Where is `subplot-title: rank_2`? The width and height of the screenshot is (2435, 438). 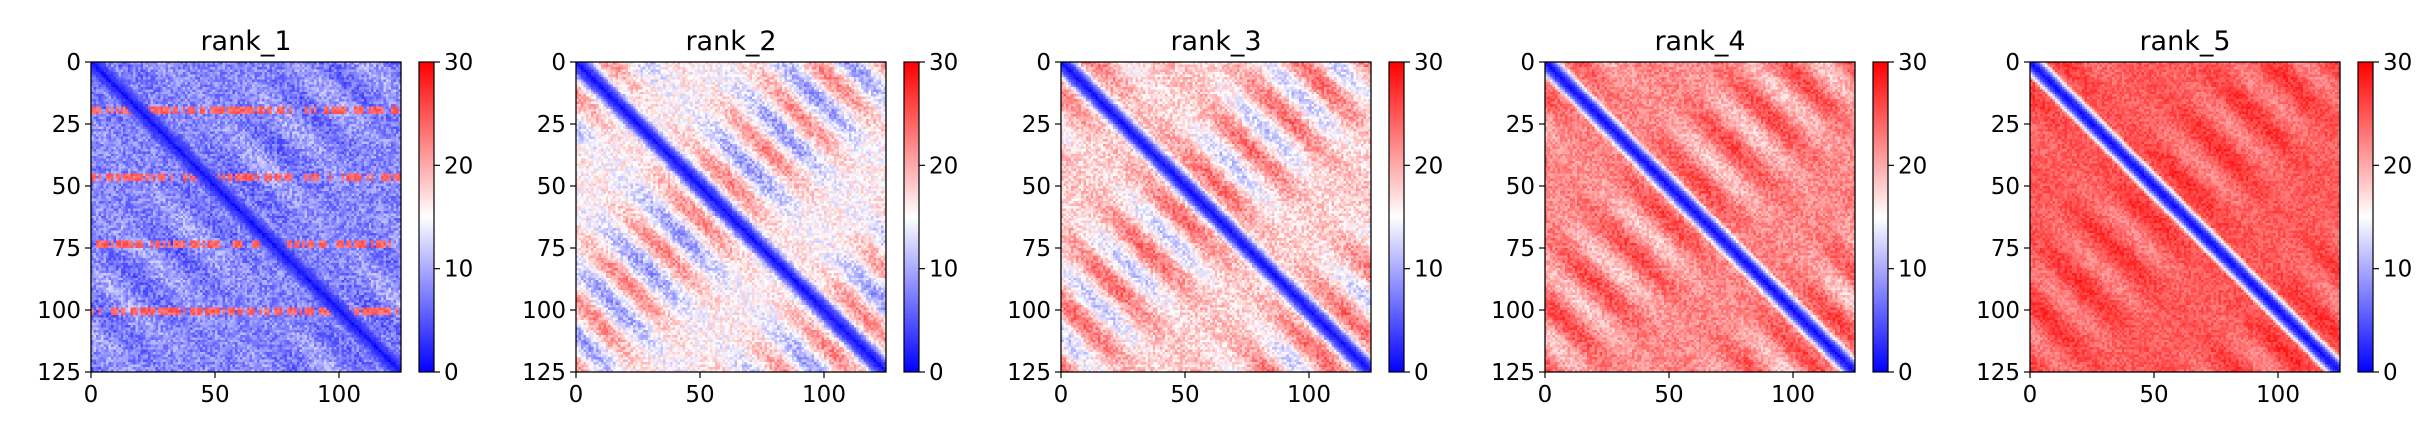 subplot-title: rank_2 is located at coordinates (730, 41).